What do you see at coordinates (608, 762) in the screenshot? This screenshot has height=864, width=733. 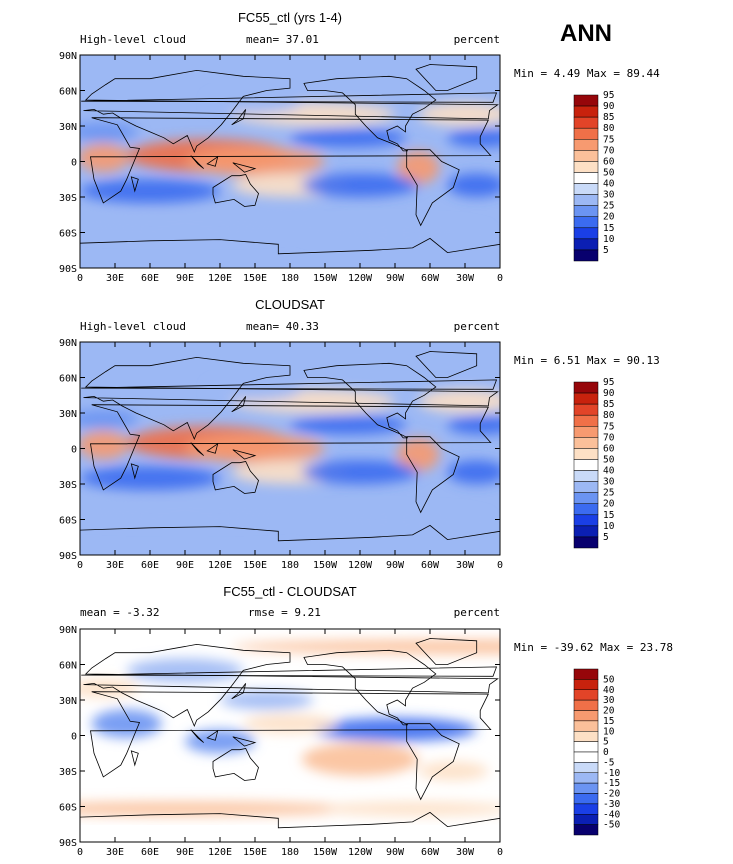 I see `colorbar-label: -5` at bounding box center [608, 762].